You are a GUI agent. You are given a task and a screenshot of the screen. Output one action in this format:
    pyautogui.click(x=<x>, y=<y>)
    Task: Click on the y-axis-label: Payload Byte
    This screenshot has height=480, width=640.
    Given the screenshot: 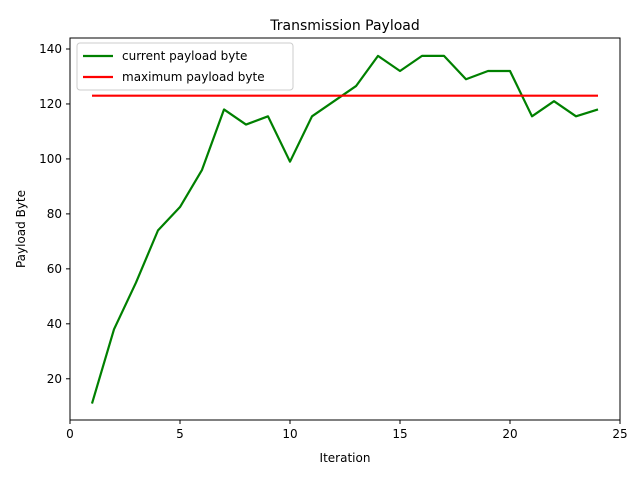 What is the action you would take?
    pyautogui.click(x=21, y=229)
    